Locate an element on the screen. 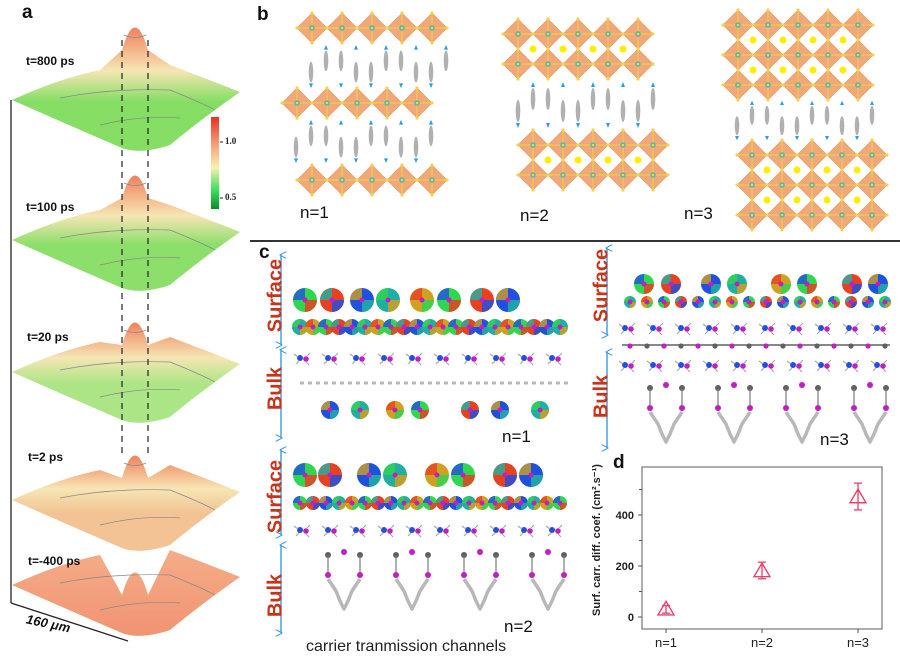  y-tick-label: 400 is located at coordinates (625, 516).